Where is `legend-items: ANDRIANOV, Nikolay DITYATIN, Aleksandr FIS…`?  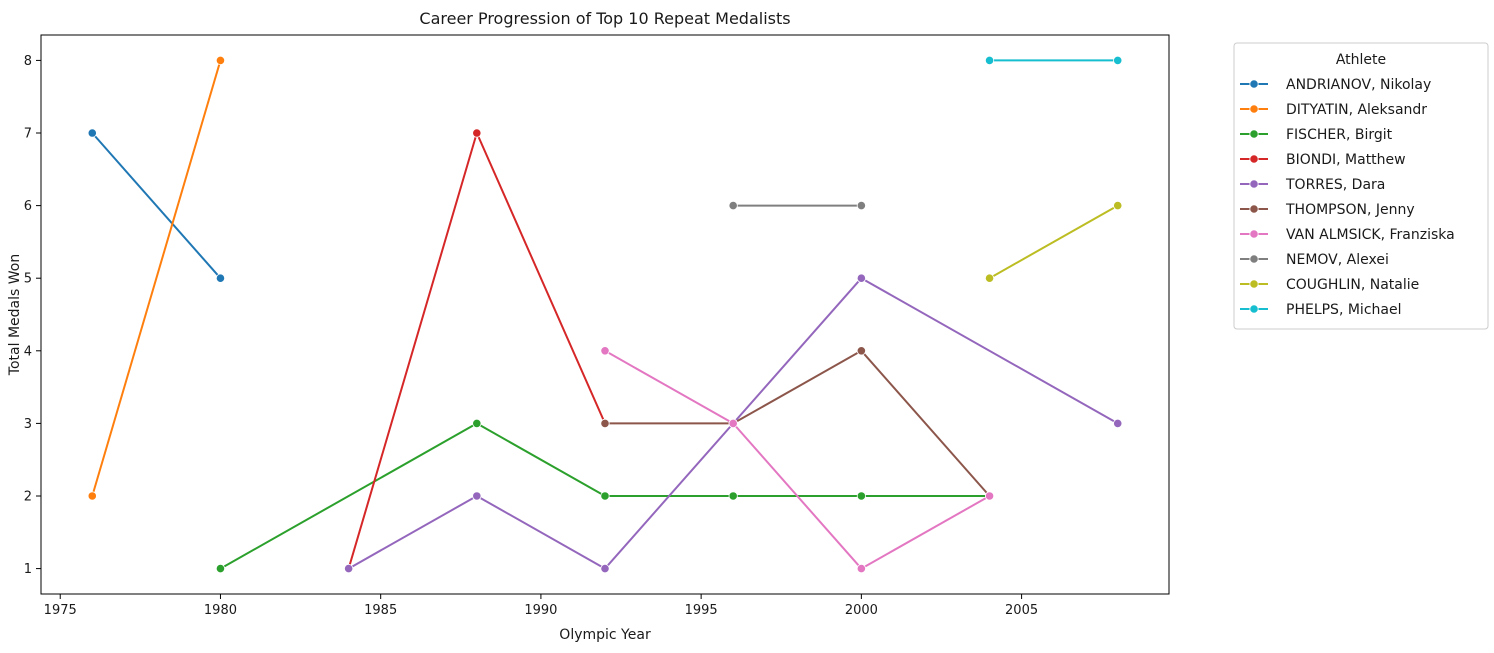 legend-items: ANDRIANOV, Nikolay DITYATIN, Aleksandr FIS… is located at coordinates (1347, 197).